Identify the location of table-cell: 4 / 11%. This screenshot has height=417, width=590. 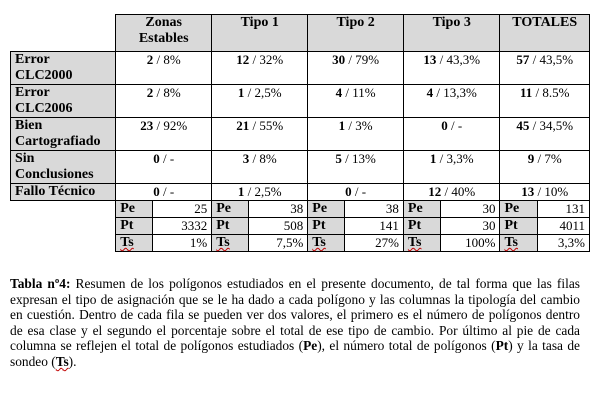
(355, 101).